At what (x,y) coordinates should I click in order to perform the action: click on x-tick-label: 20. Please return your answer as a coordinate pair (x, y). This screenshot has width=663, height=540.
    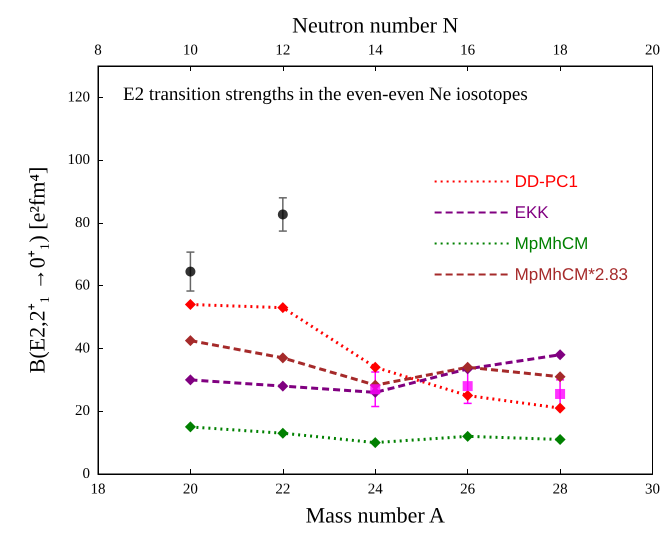
    Looking at the image, I should click on (190, 490).